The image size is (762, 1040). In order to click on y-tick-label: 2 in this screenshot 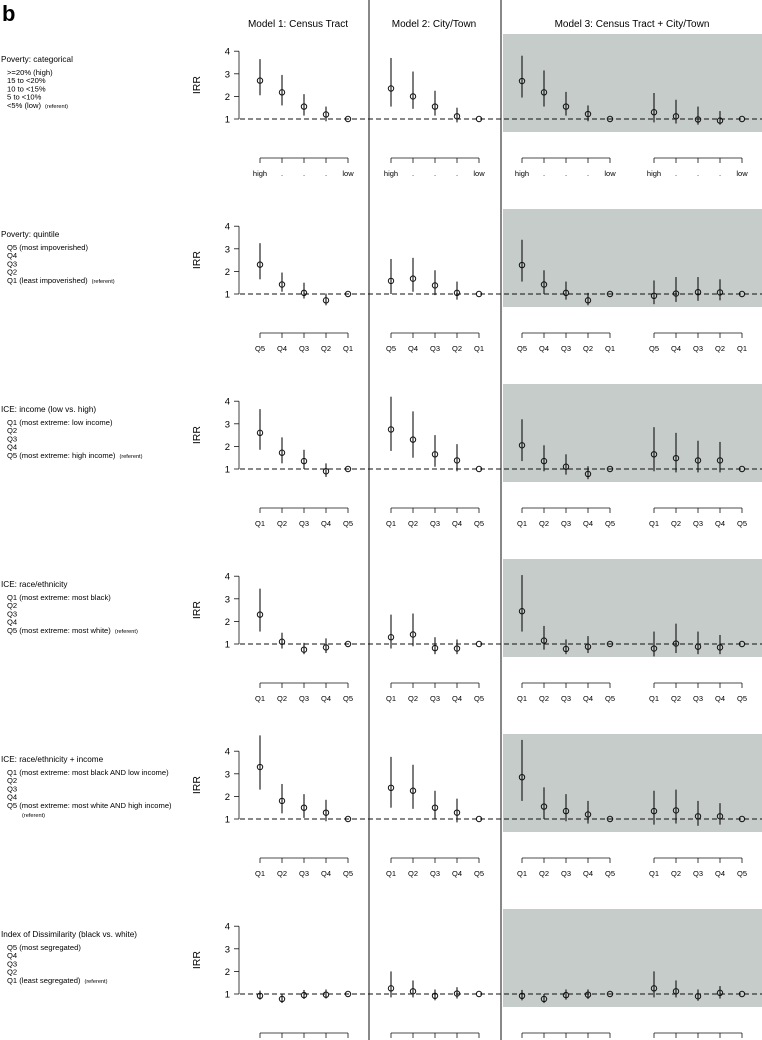, I will do `click(227, 622)`.